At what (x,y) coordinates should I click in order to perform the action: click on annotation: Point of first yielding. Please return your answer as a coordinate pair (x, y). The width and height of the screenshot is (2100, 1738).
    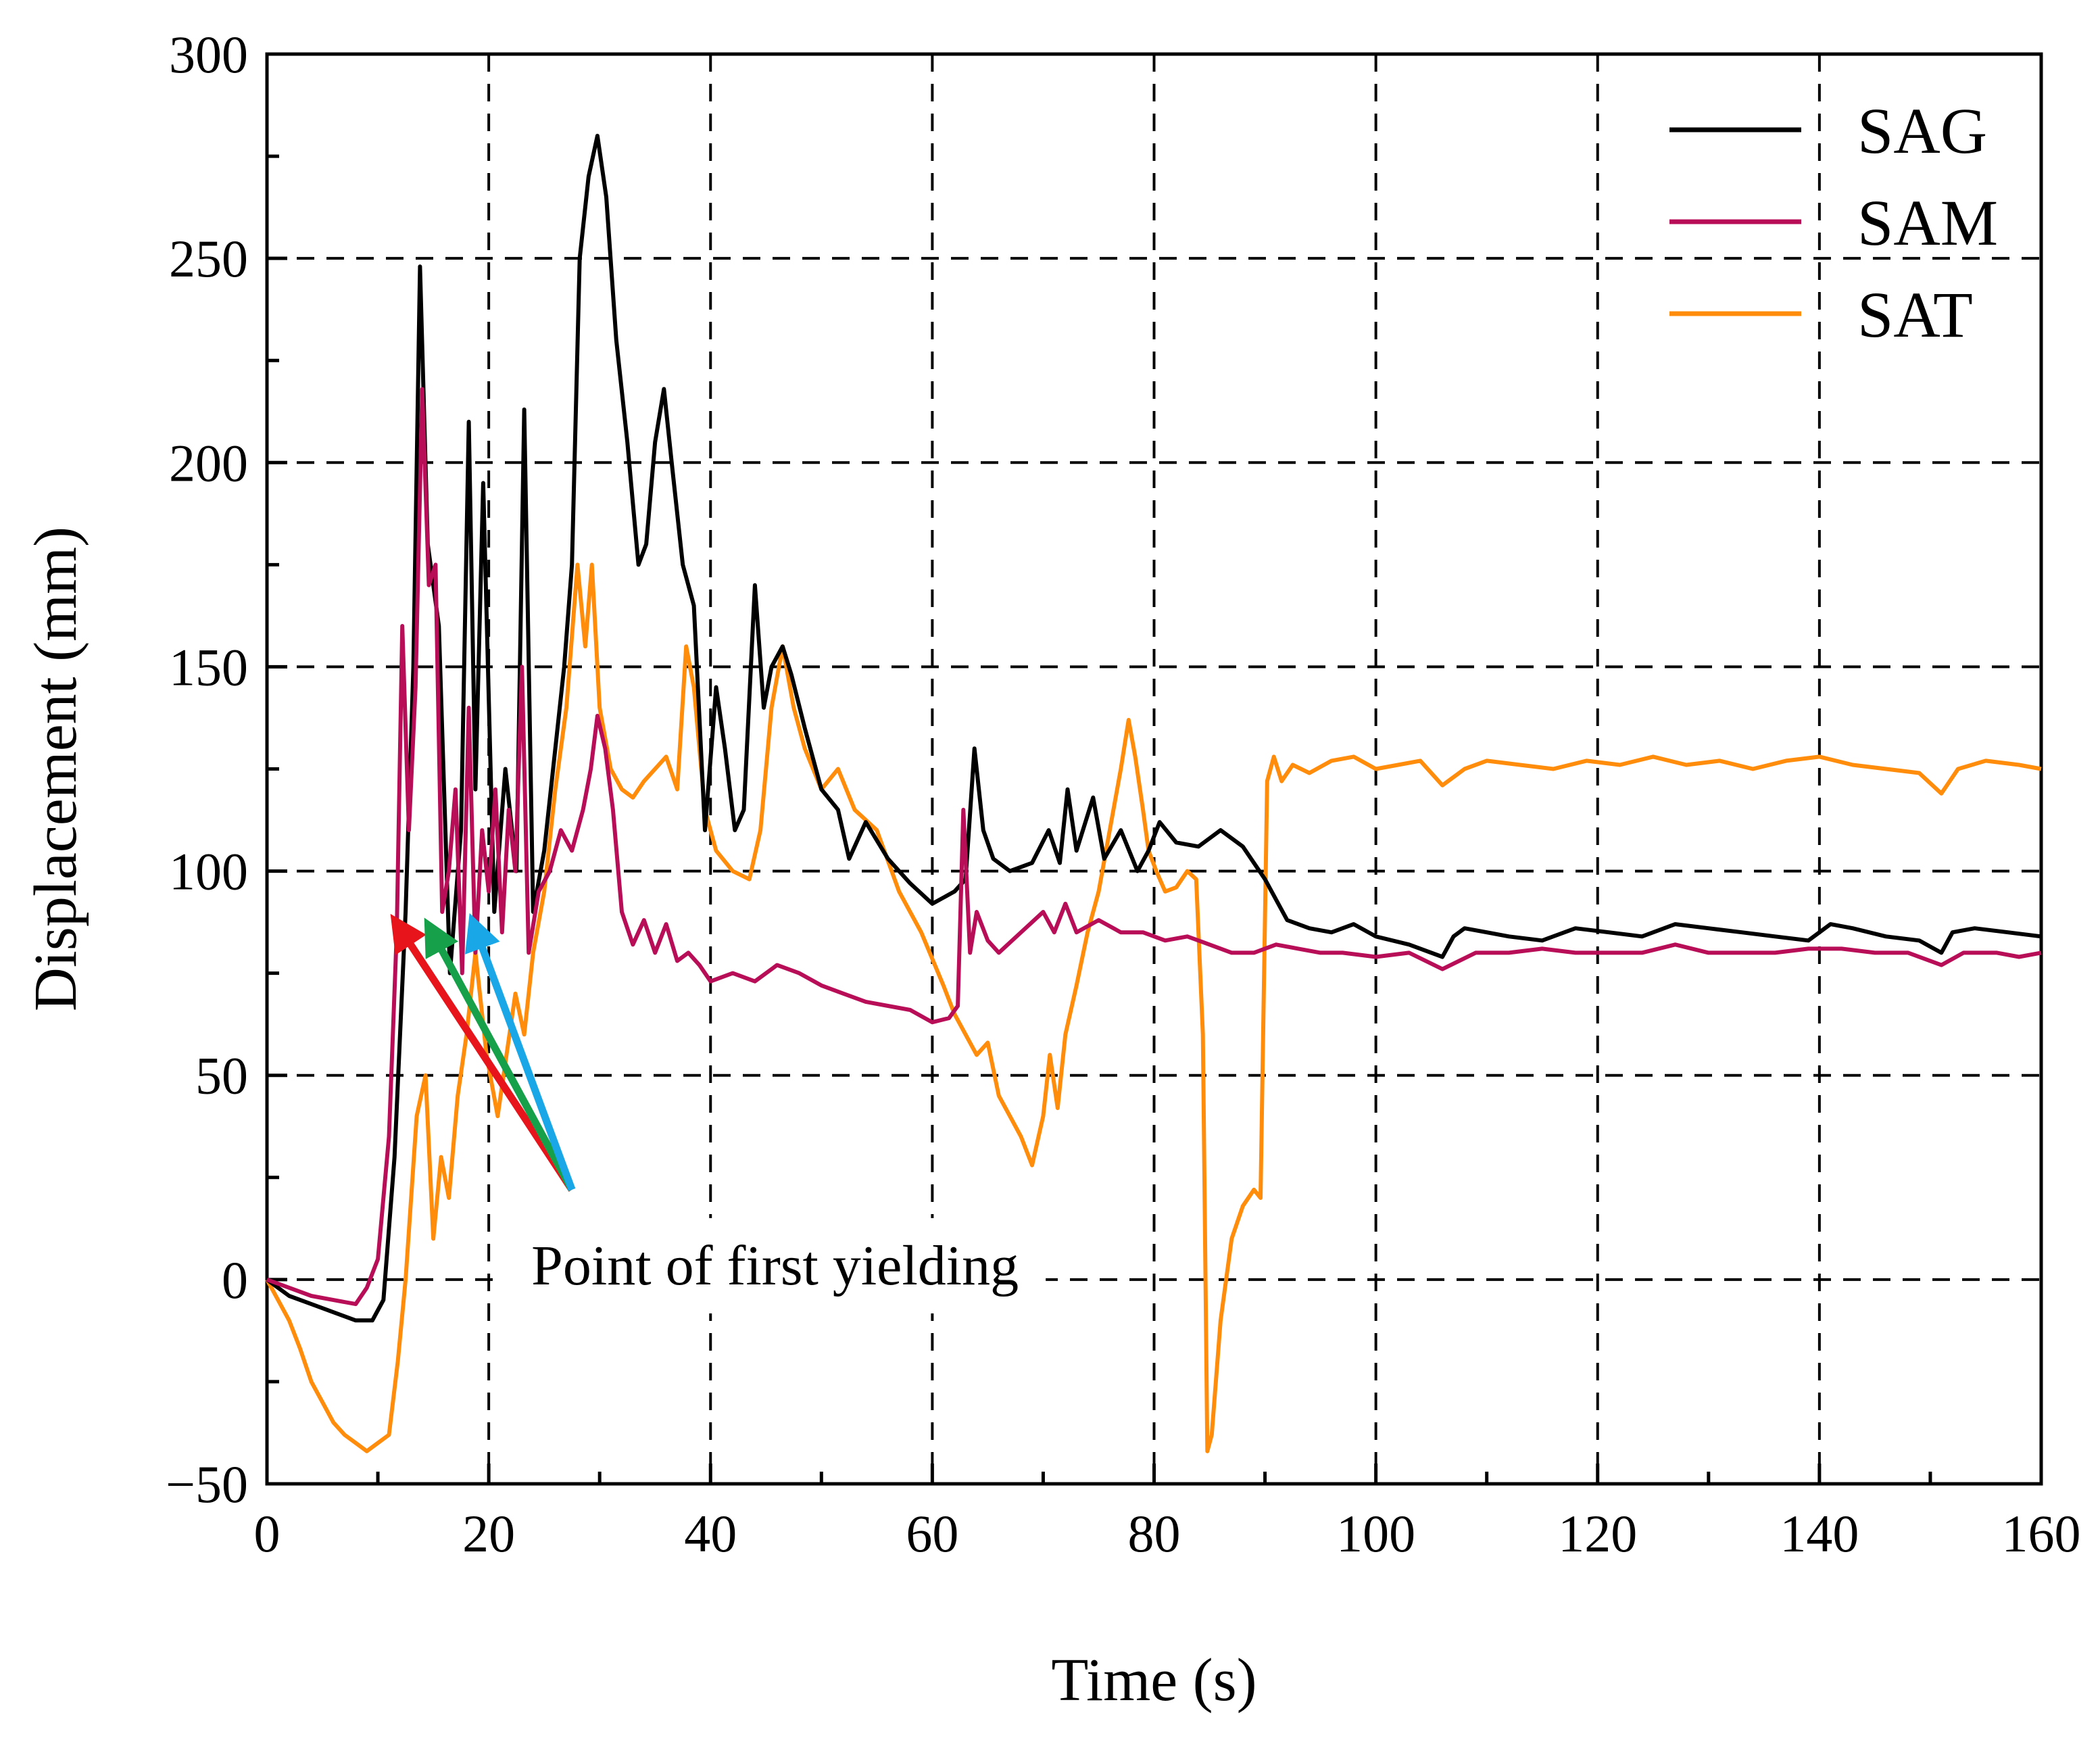
    Looking at the image, I should click on (718, 1113).